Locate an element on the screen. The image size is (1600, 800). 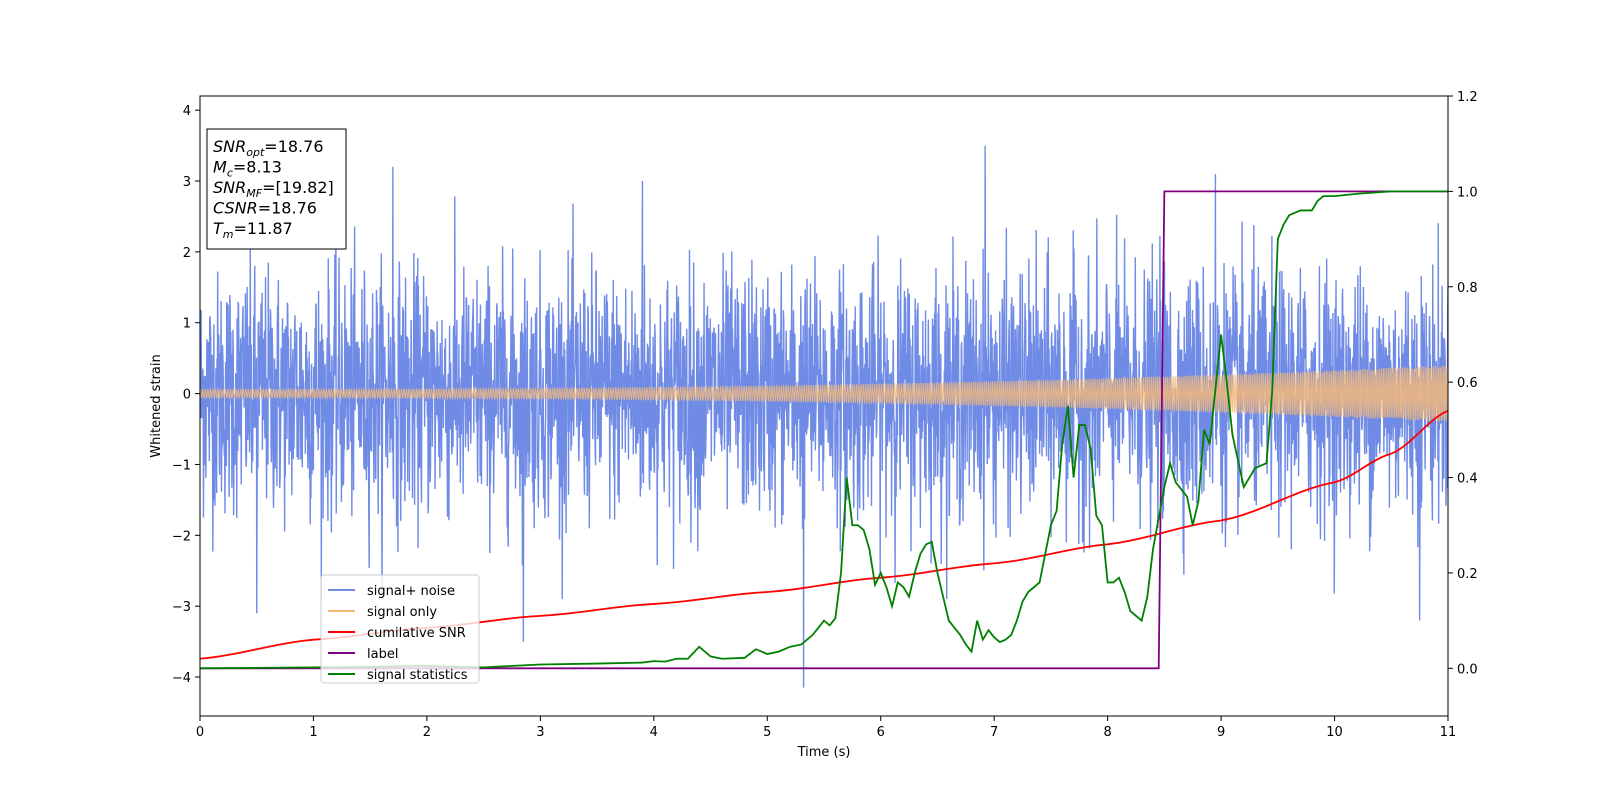
x-tick-label: 4 is located at coordinates (654, 732).